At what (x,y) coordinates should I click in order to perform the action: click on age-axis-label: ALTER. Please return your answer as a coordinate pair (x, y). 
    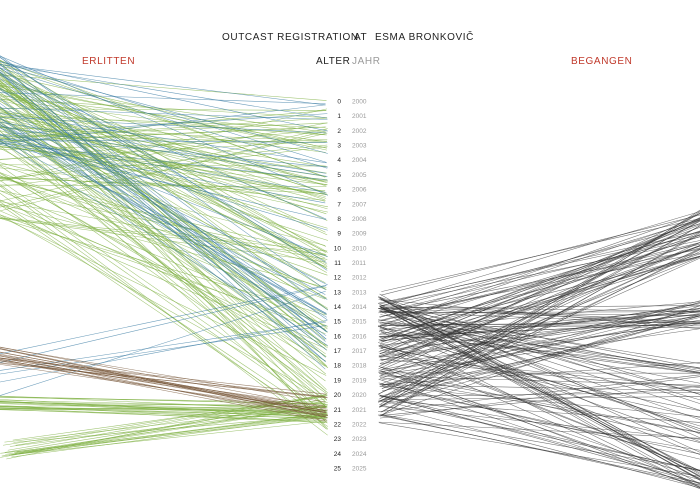
    Looking at the image, I should click on (333, 61).